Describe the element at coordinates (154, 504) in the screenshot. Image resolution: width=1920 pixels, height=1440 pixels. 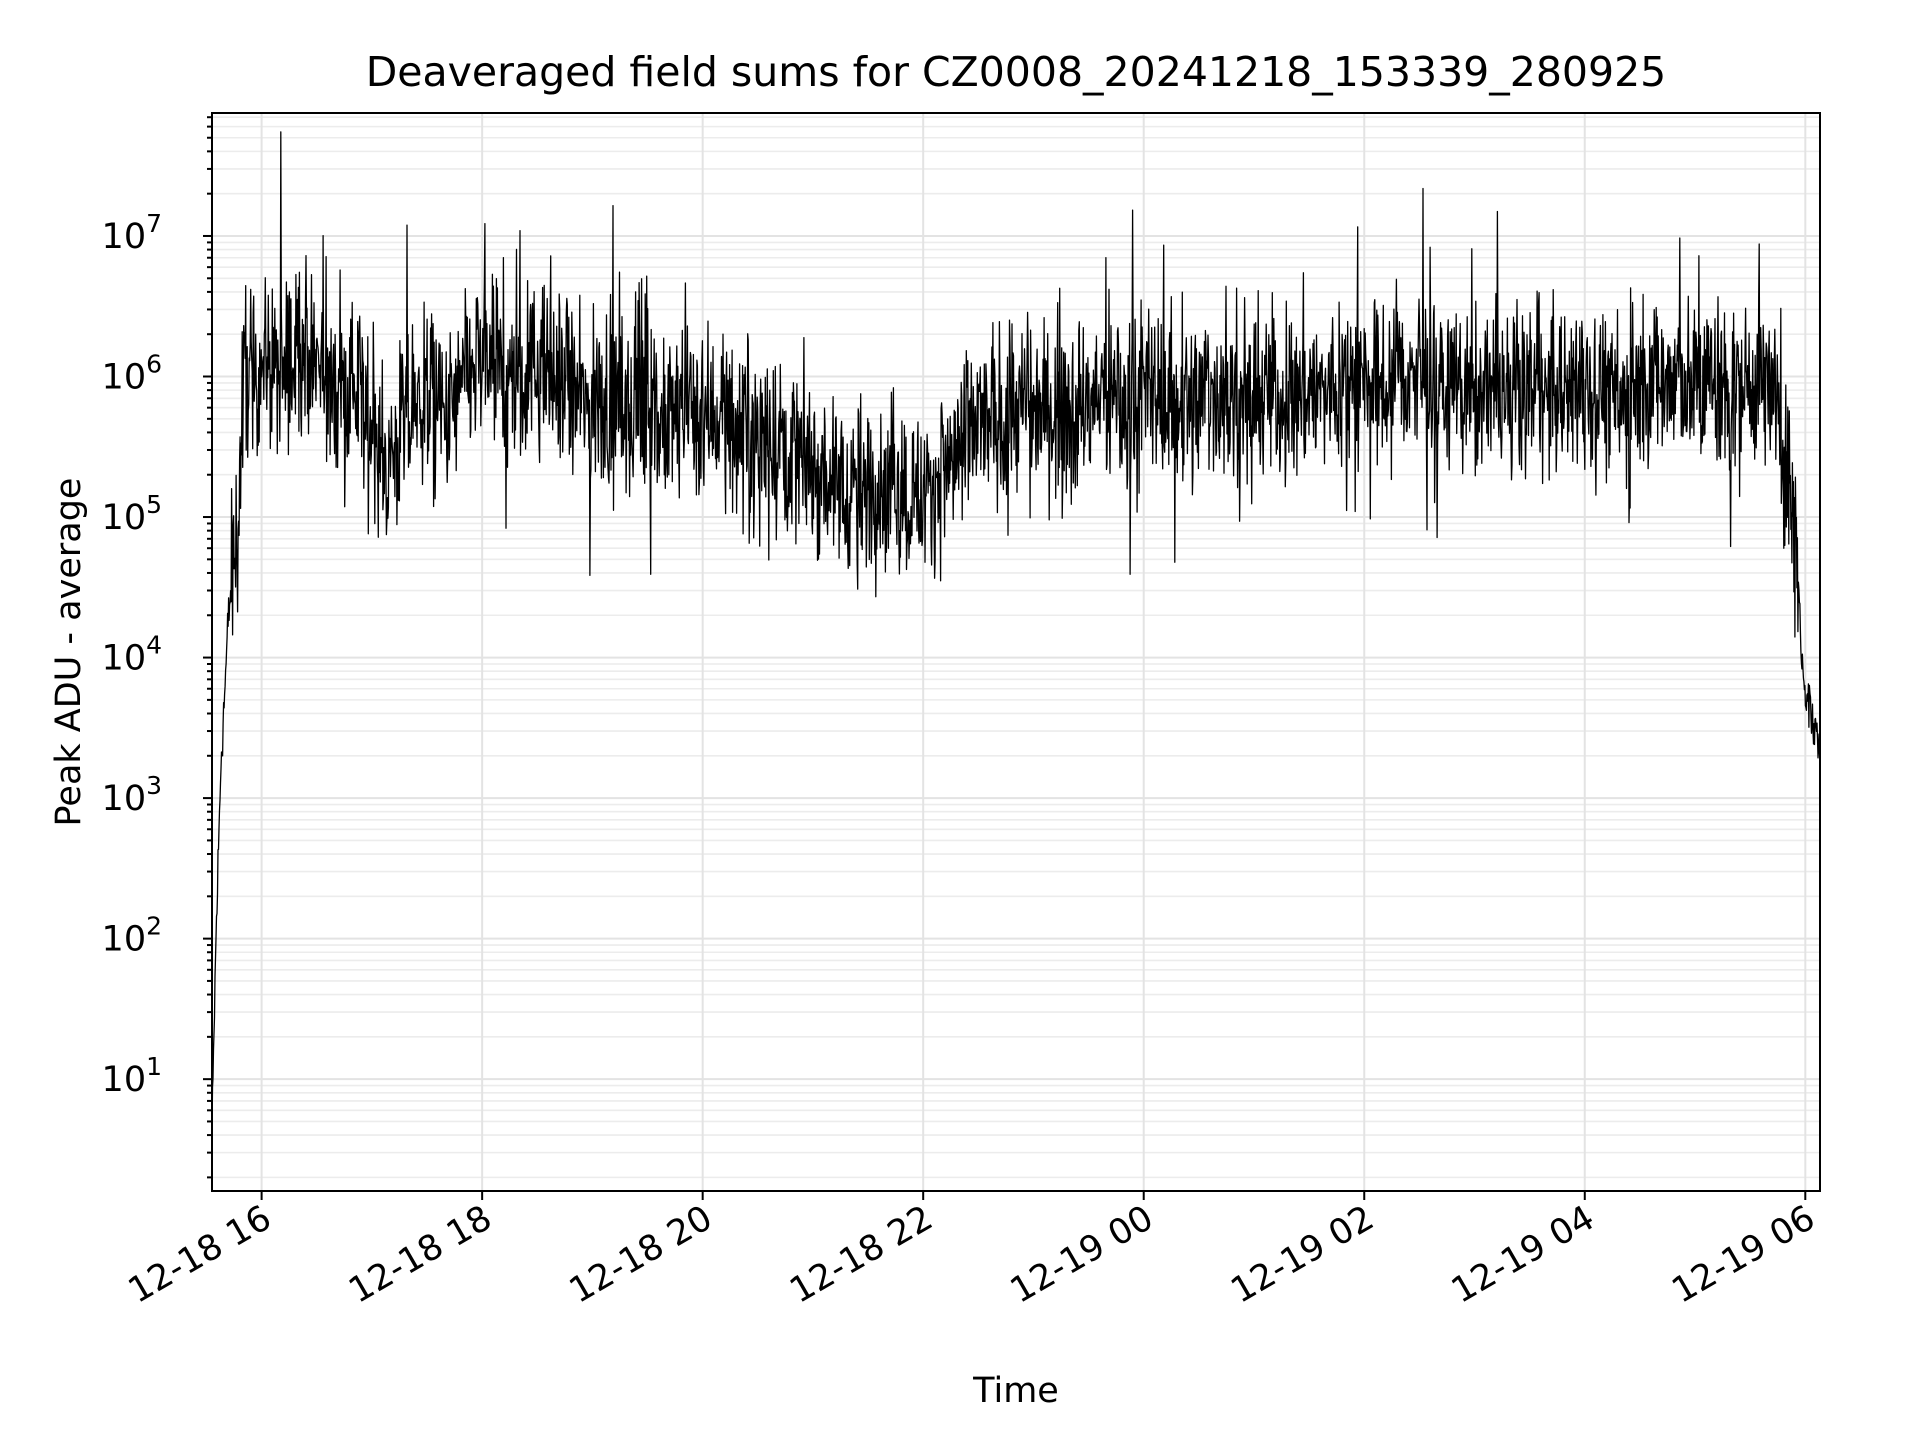
I see `y-tick-exponent: 5` at that location.